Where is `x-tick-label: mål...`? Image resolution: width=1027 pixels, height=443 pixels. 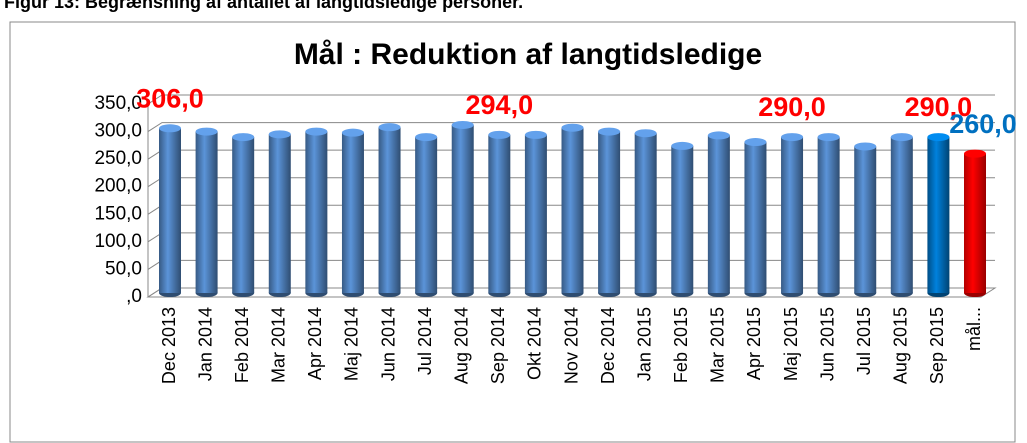 x-tick-label: mål... is located at coordinates (974, 329).